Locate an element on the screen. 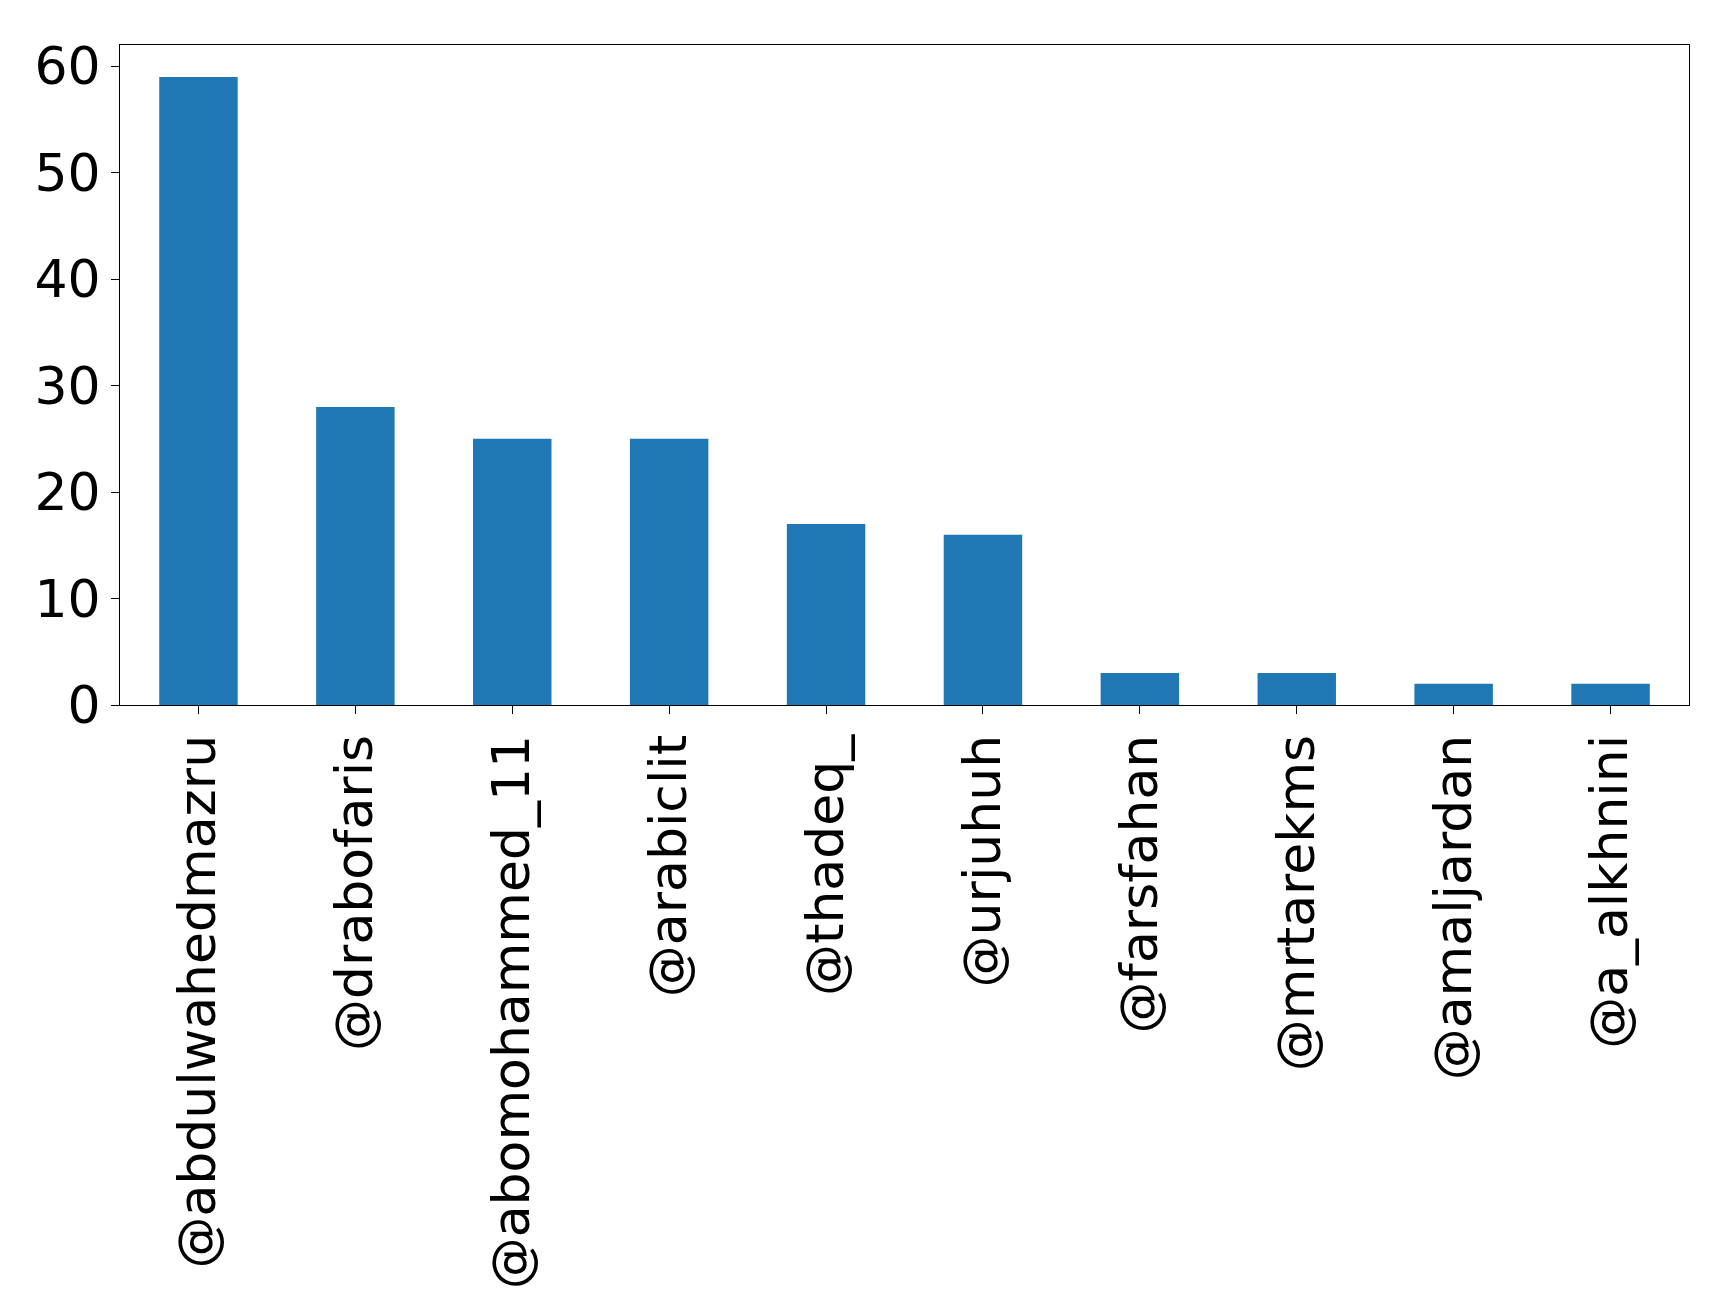 Image resolution: width=1719 pixels, height=1301 pixels. y-tick-label: 40 is located at coordinates (67, 279).